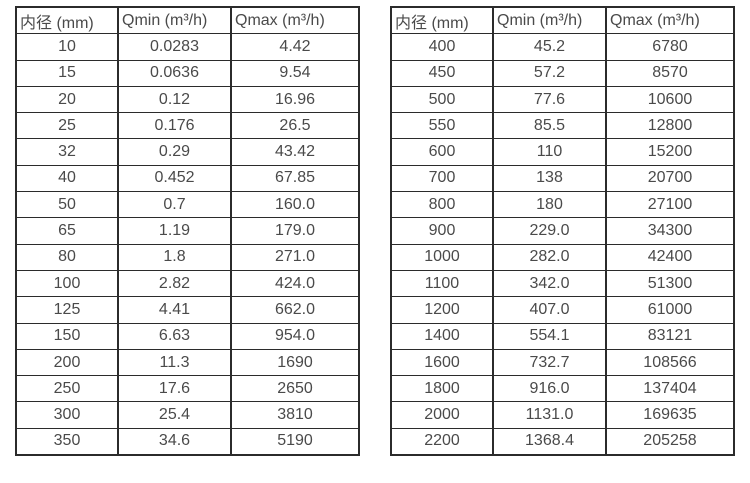 This screenshot has height=483, width=750. What do you see at coordinates (549, 126) in the screenshot?
I see `table-cell: 85.5` at bounding box center [549, 126].